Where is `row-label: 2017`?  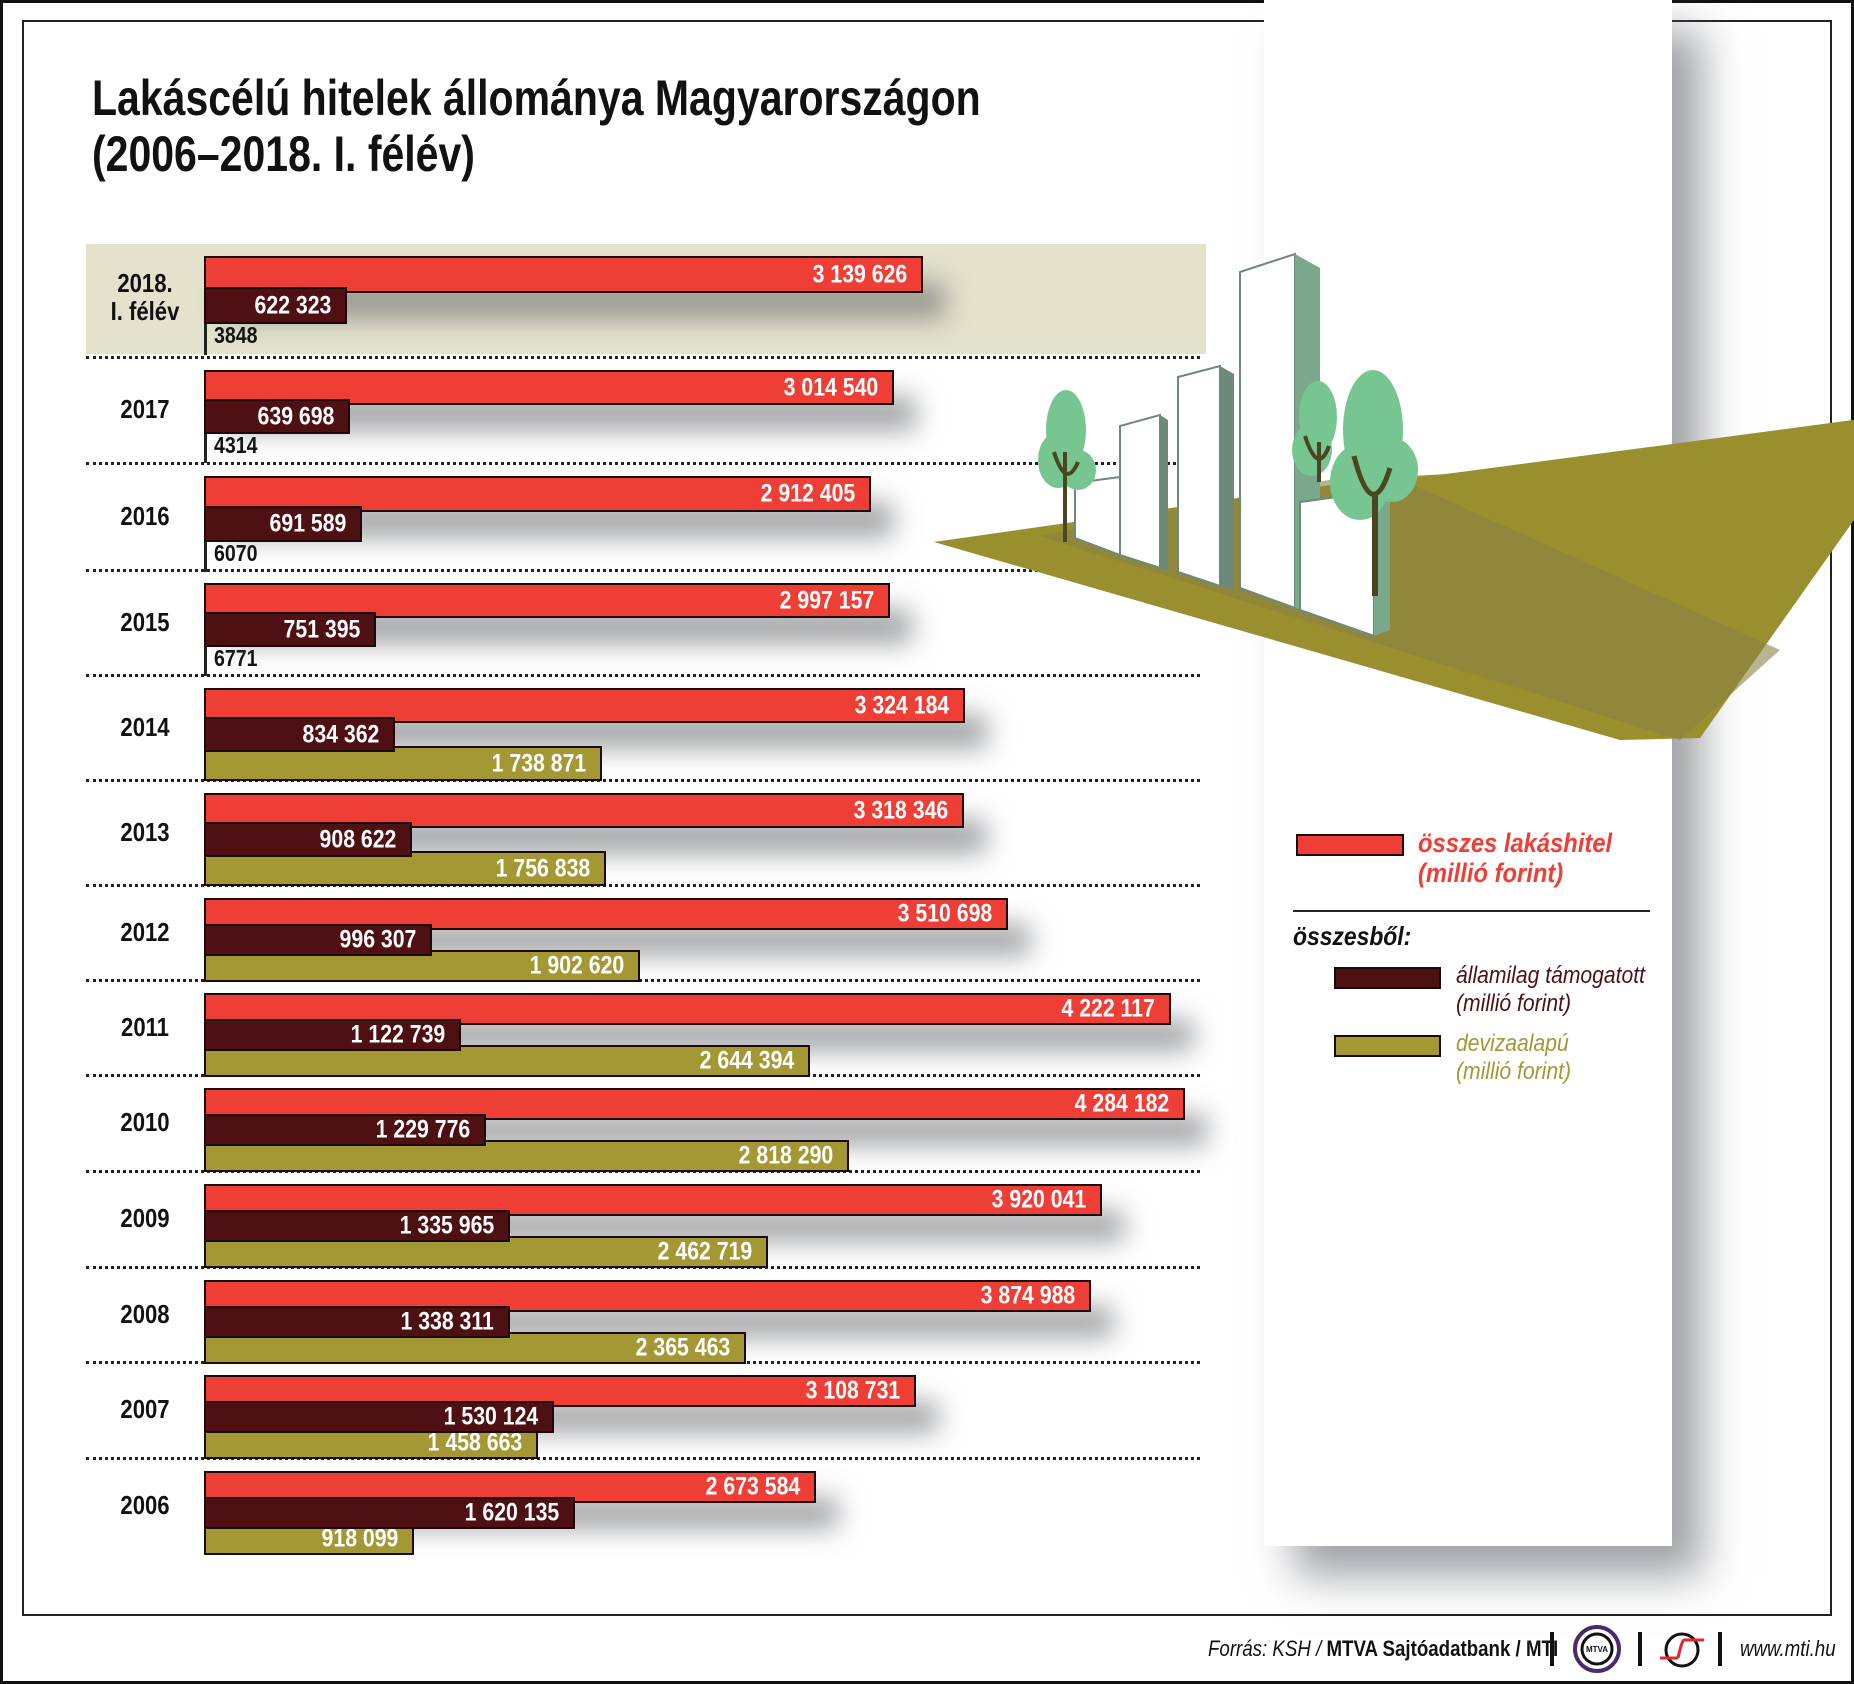
row-label: 2017 is located at coordinates (145, 409).